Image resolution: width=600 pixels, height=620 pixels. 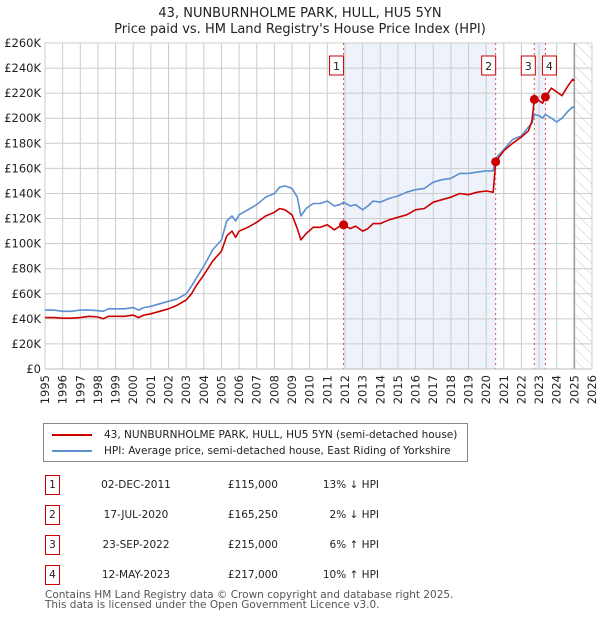 I want to click on y-tick-label: £100K, so click(x=22, y=244).